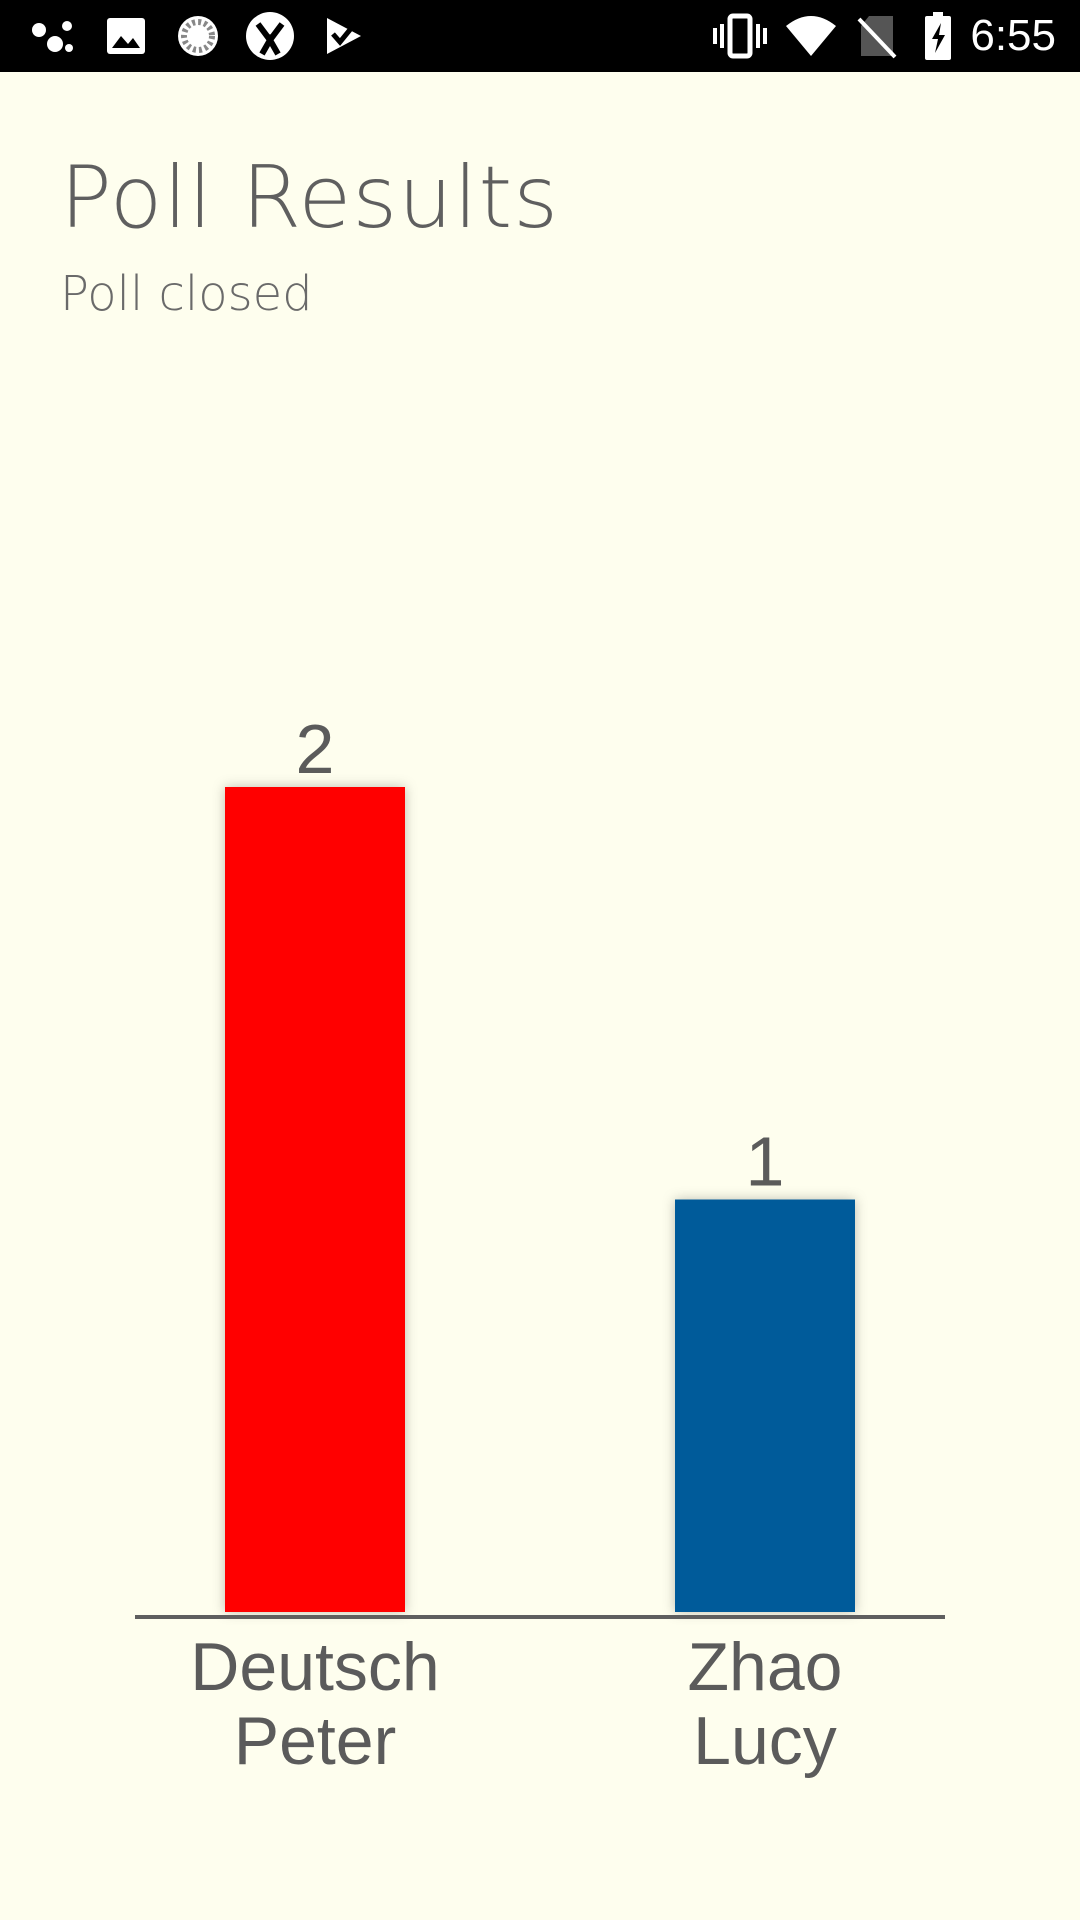 The image size is (1080, 1920). Describe the element at coordinates (126, 36) in the screenshot. I see `image-icon` at that location.